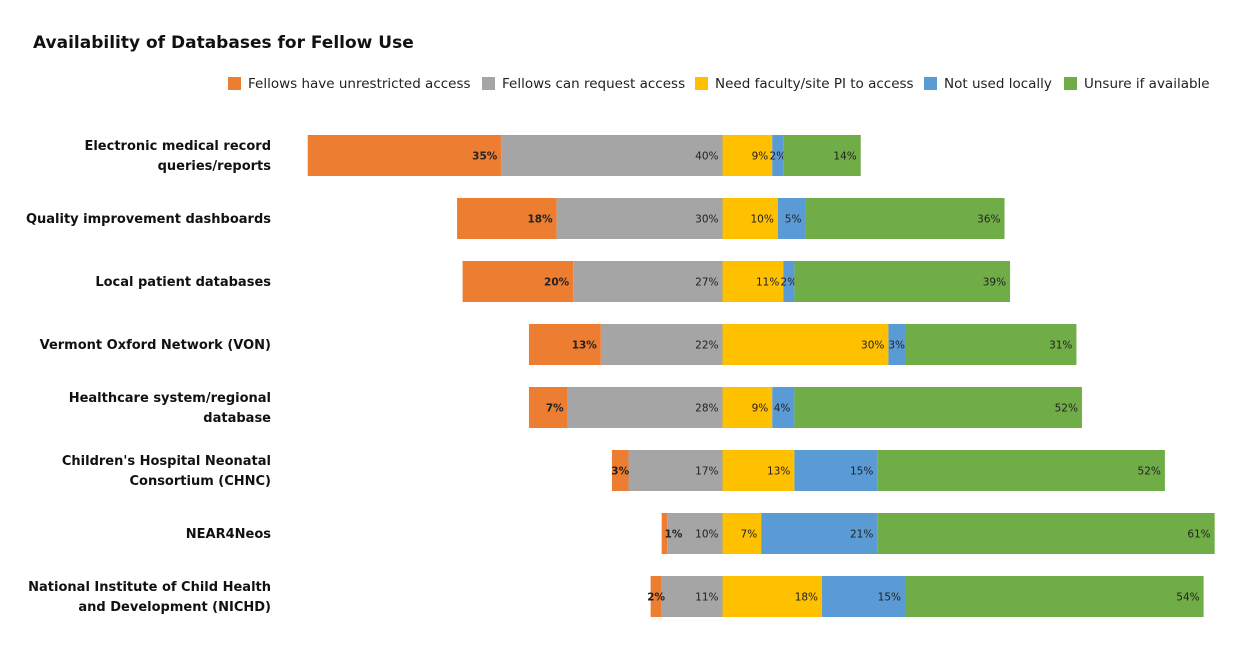 This screenshot has height=664, width=1255. Describe the element at coordinates (1060, 346) in the screenshot. I see `data-label: 31%` at that location.